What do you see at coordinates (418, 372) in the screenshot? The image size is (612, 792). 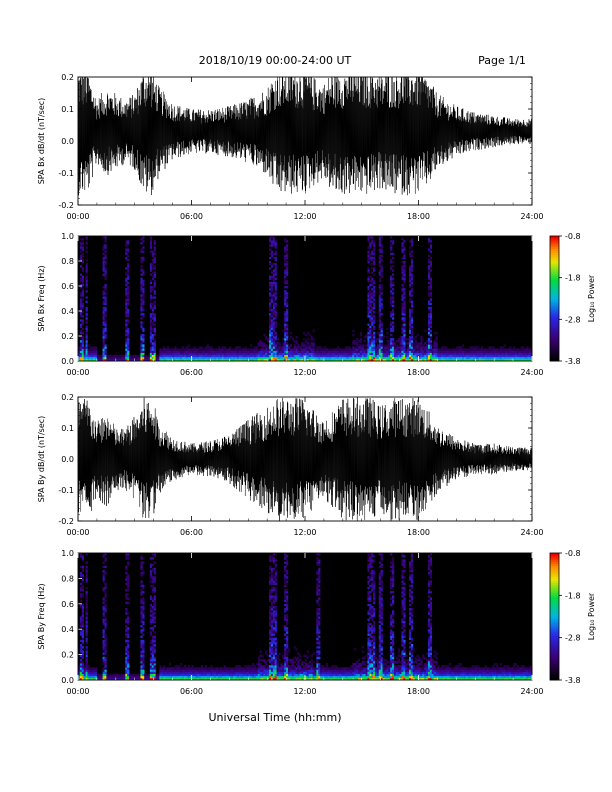 I see `bx-spec-xtick-label: 18:00` at bounding box center [418, 372].